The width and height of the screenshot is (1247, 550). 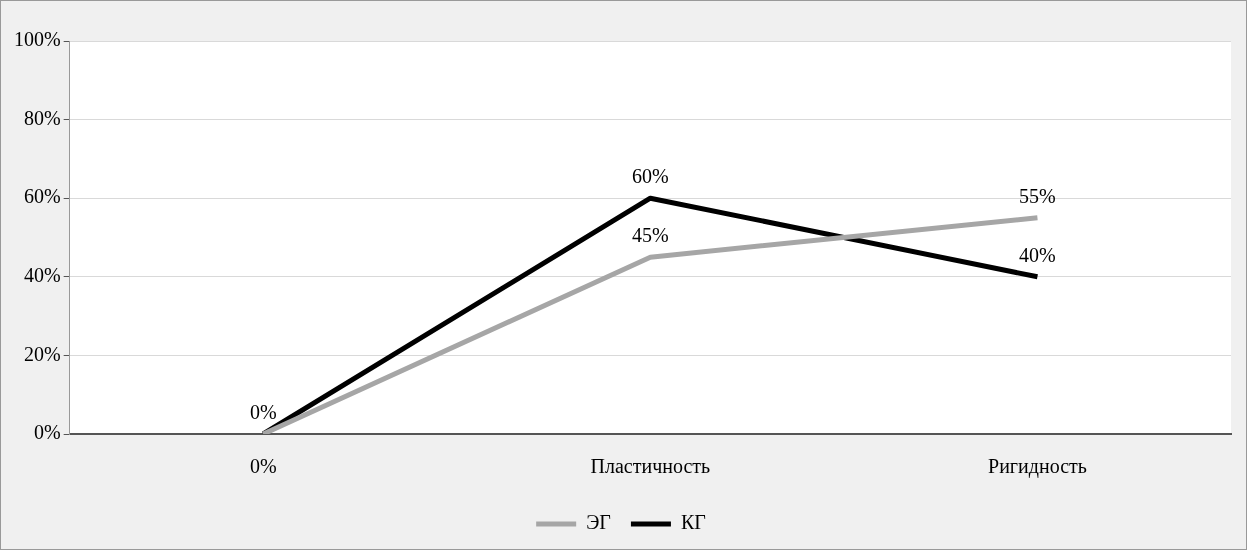 I want to click on data-label: 0%, so click(x=263, y=412).